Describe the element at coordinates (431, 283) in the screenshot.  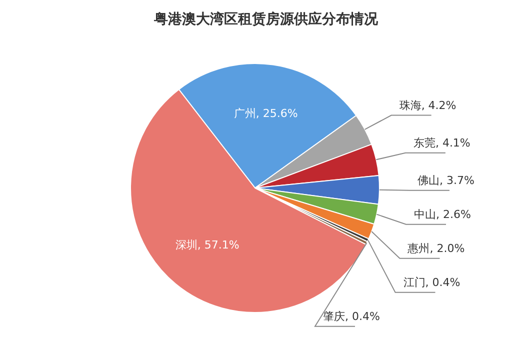
I see `slice-label: 江门, 0.4%` at that location.